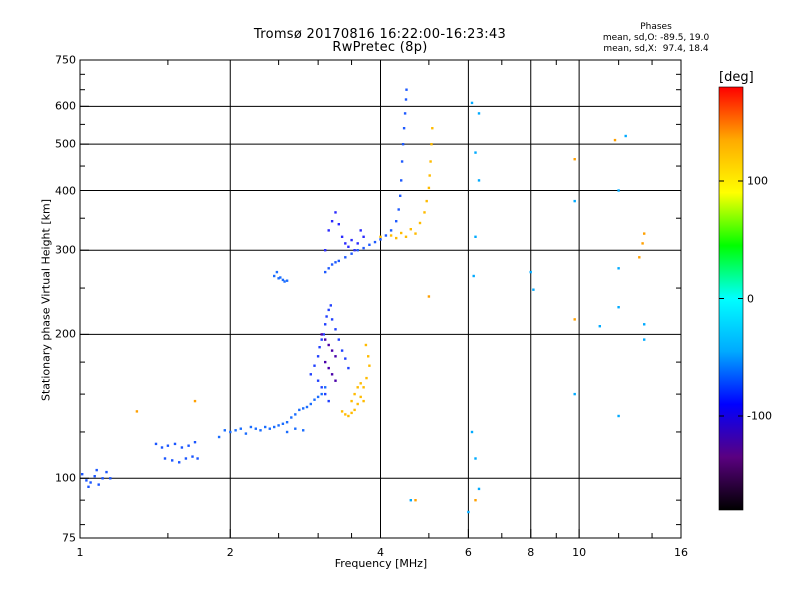  Describe the element at coordinates (656, 27) in the screenshot. I see `phases-box-title: Phases` at that location.